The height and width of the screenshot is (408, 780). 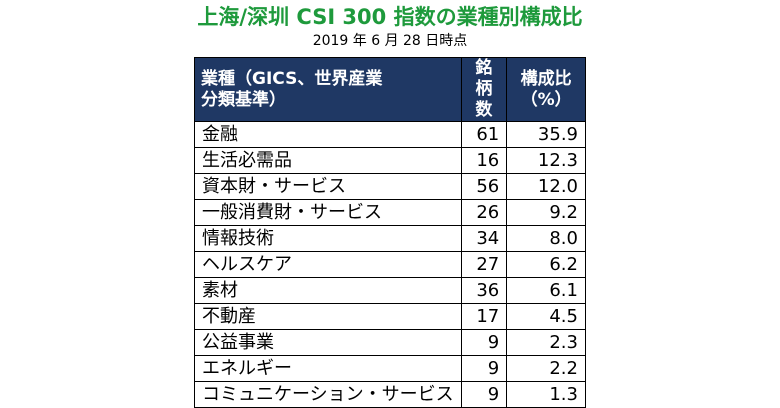 I want to click on sector-name: エネルギー, so click(x=328, y=368).